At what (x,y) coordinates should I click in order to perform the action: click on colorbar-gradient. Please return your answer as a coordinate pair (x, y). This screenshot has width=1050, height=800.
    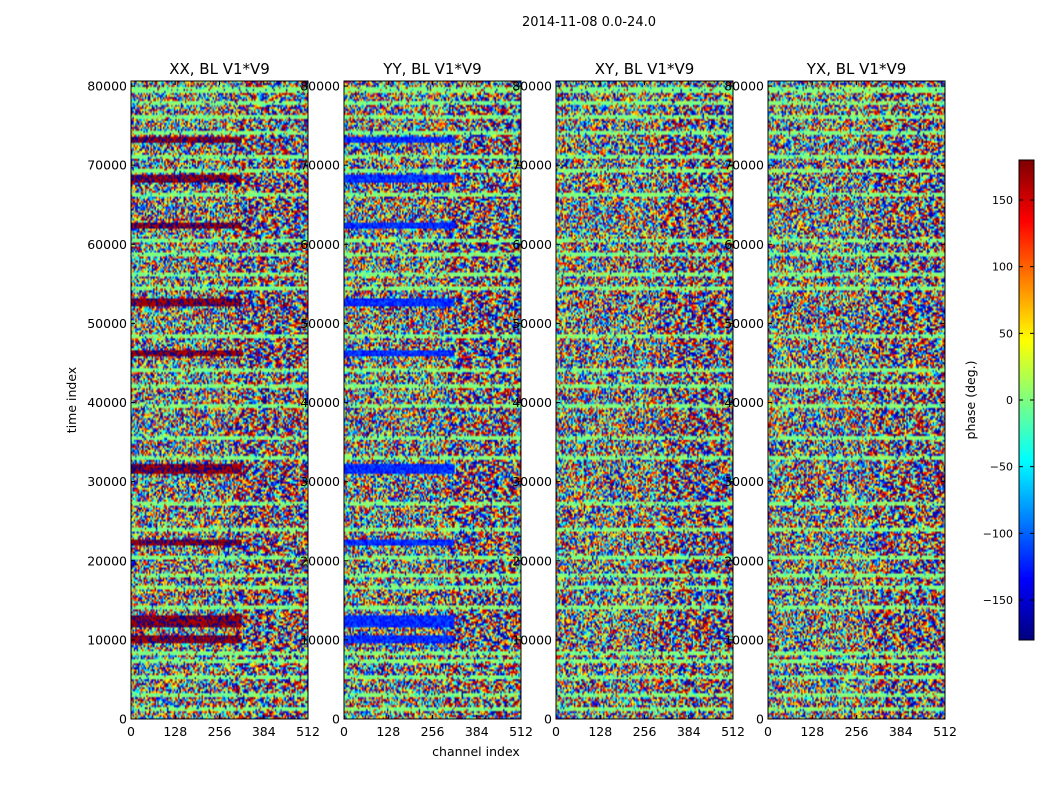
    Looking at the image, I should click on (1026, 400).